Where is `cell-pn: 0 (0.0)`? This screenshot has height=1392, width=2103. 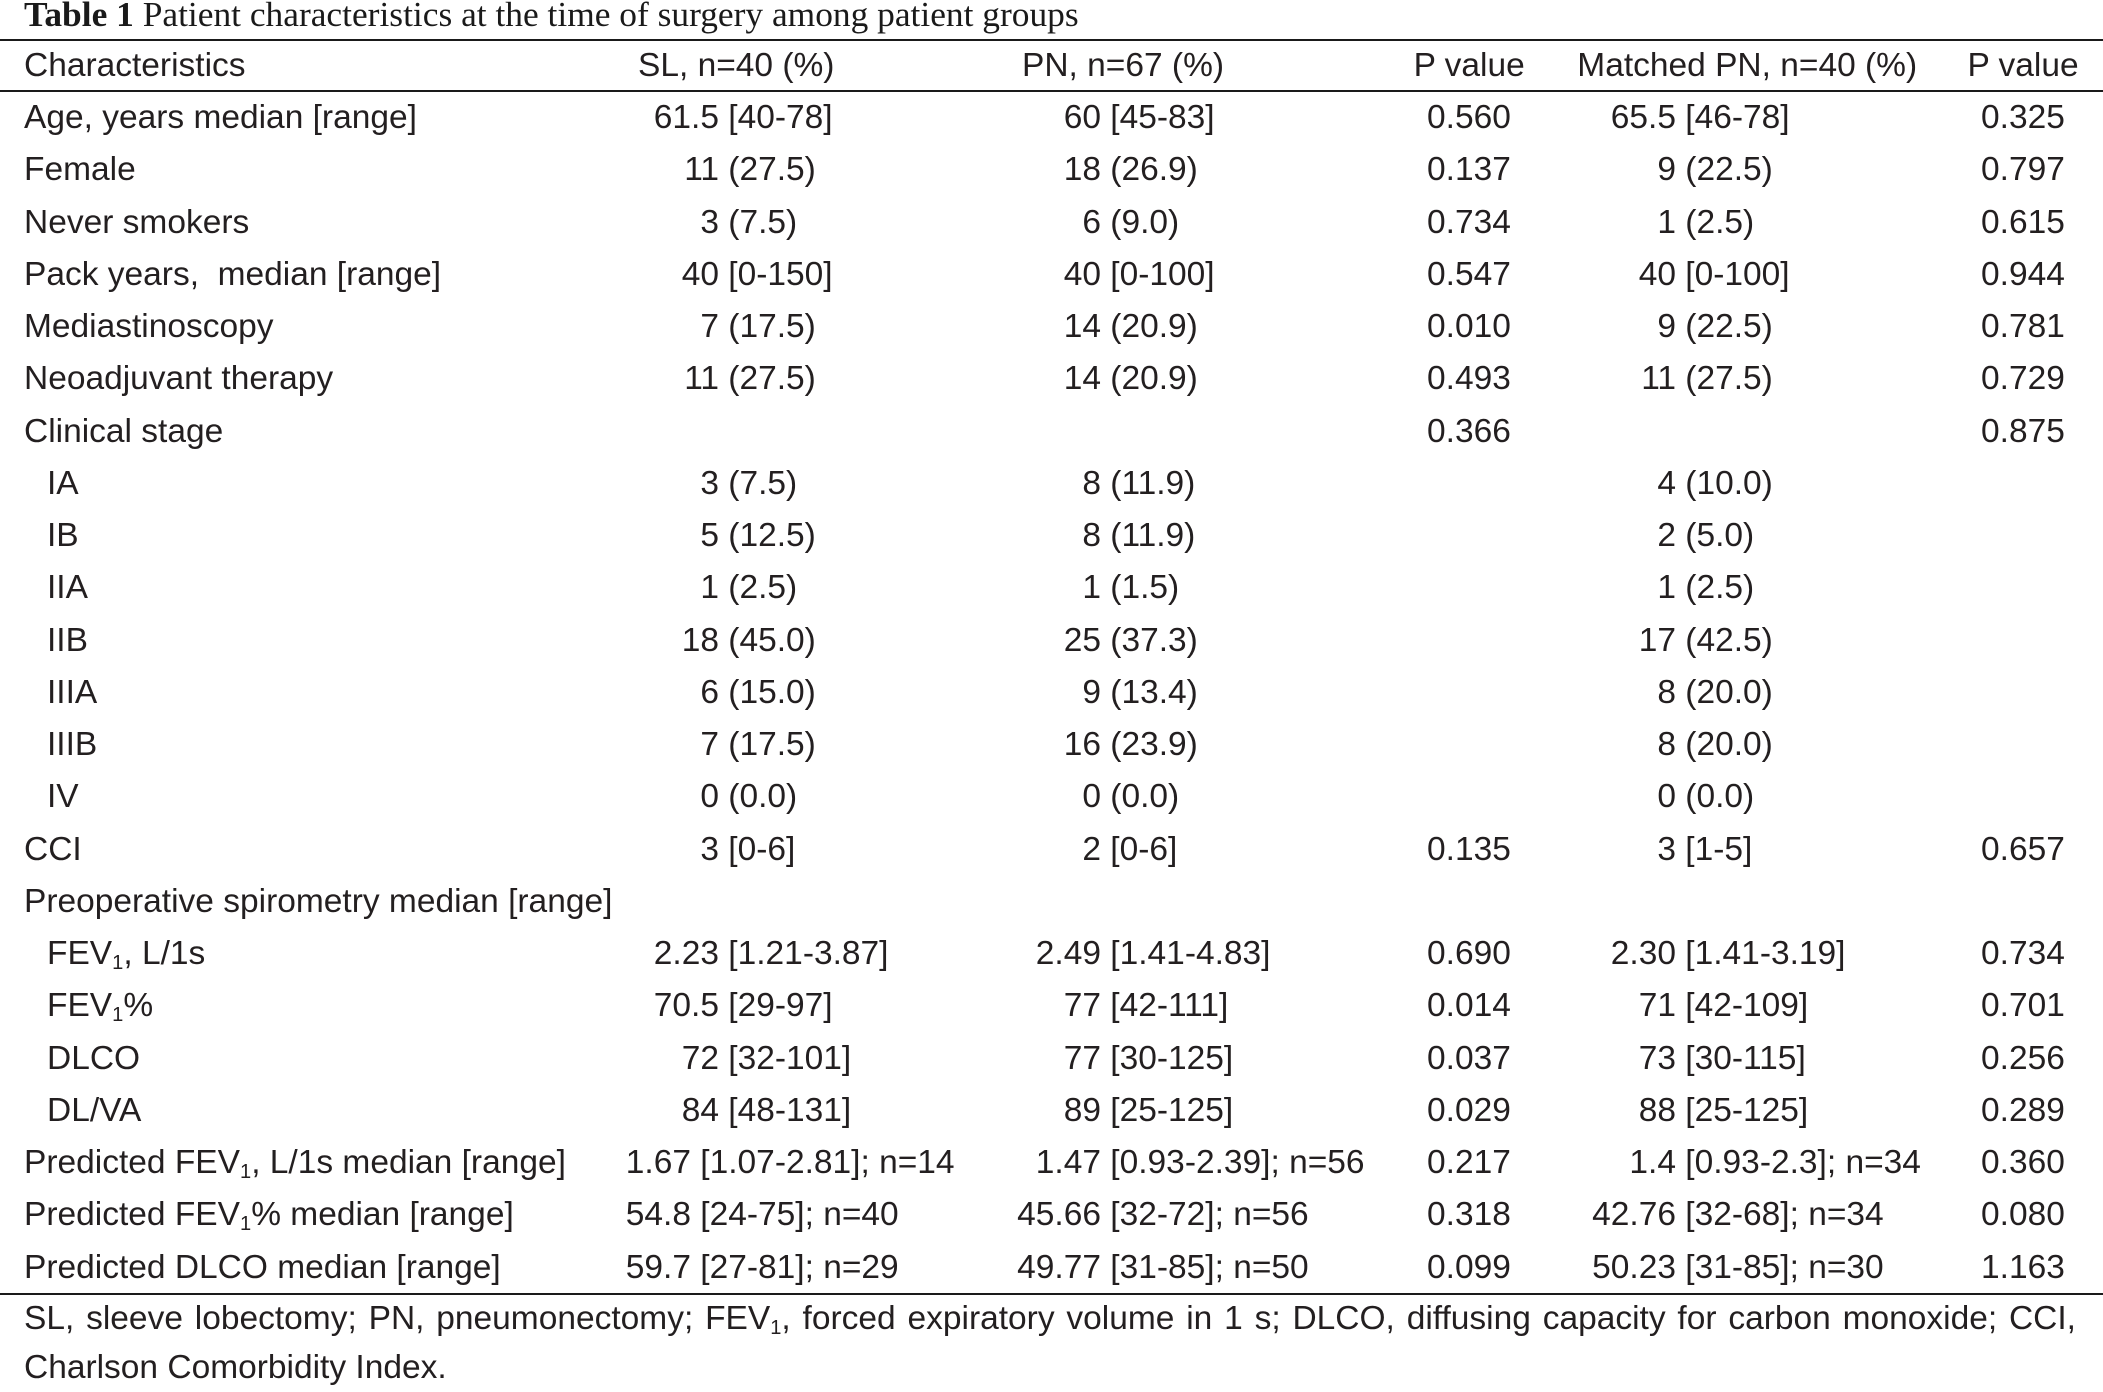 cell-pn: 0 (0.0) is located at coordinates (1085, 797).